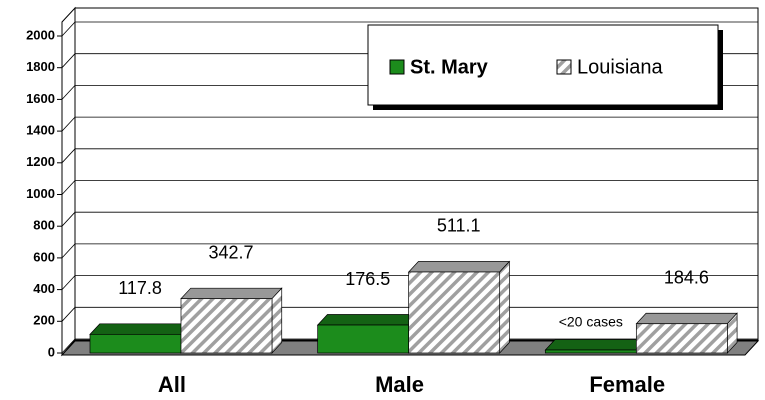 The width and height of the screenshot is (765, 400). Describe the element at coordinates (40, 34) in the screenshot. I see `y-tick-label: 2000` at that location.